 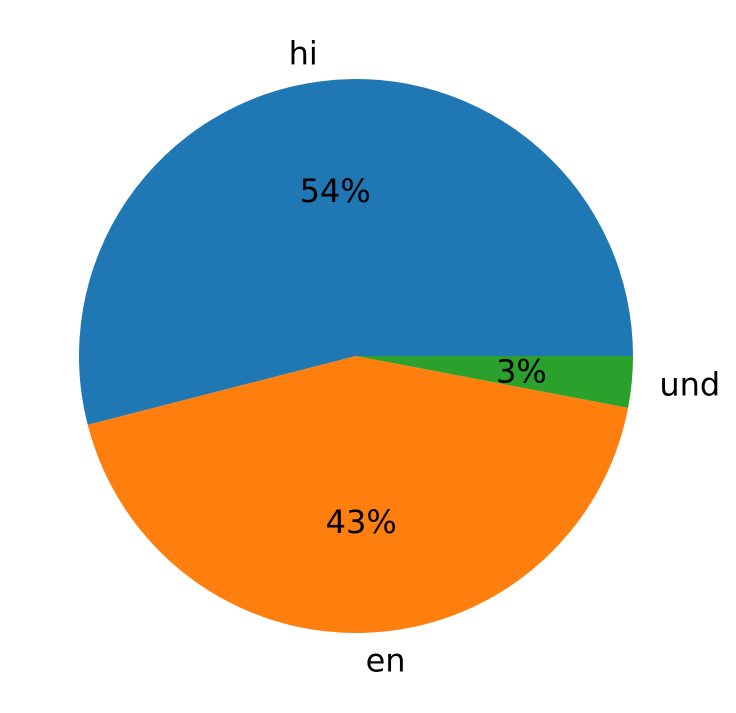 What do you see at coordinates (494, 382) in the screenshot?
I see `pie-slice-und` at bounding box center [494, 382].